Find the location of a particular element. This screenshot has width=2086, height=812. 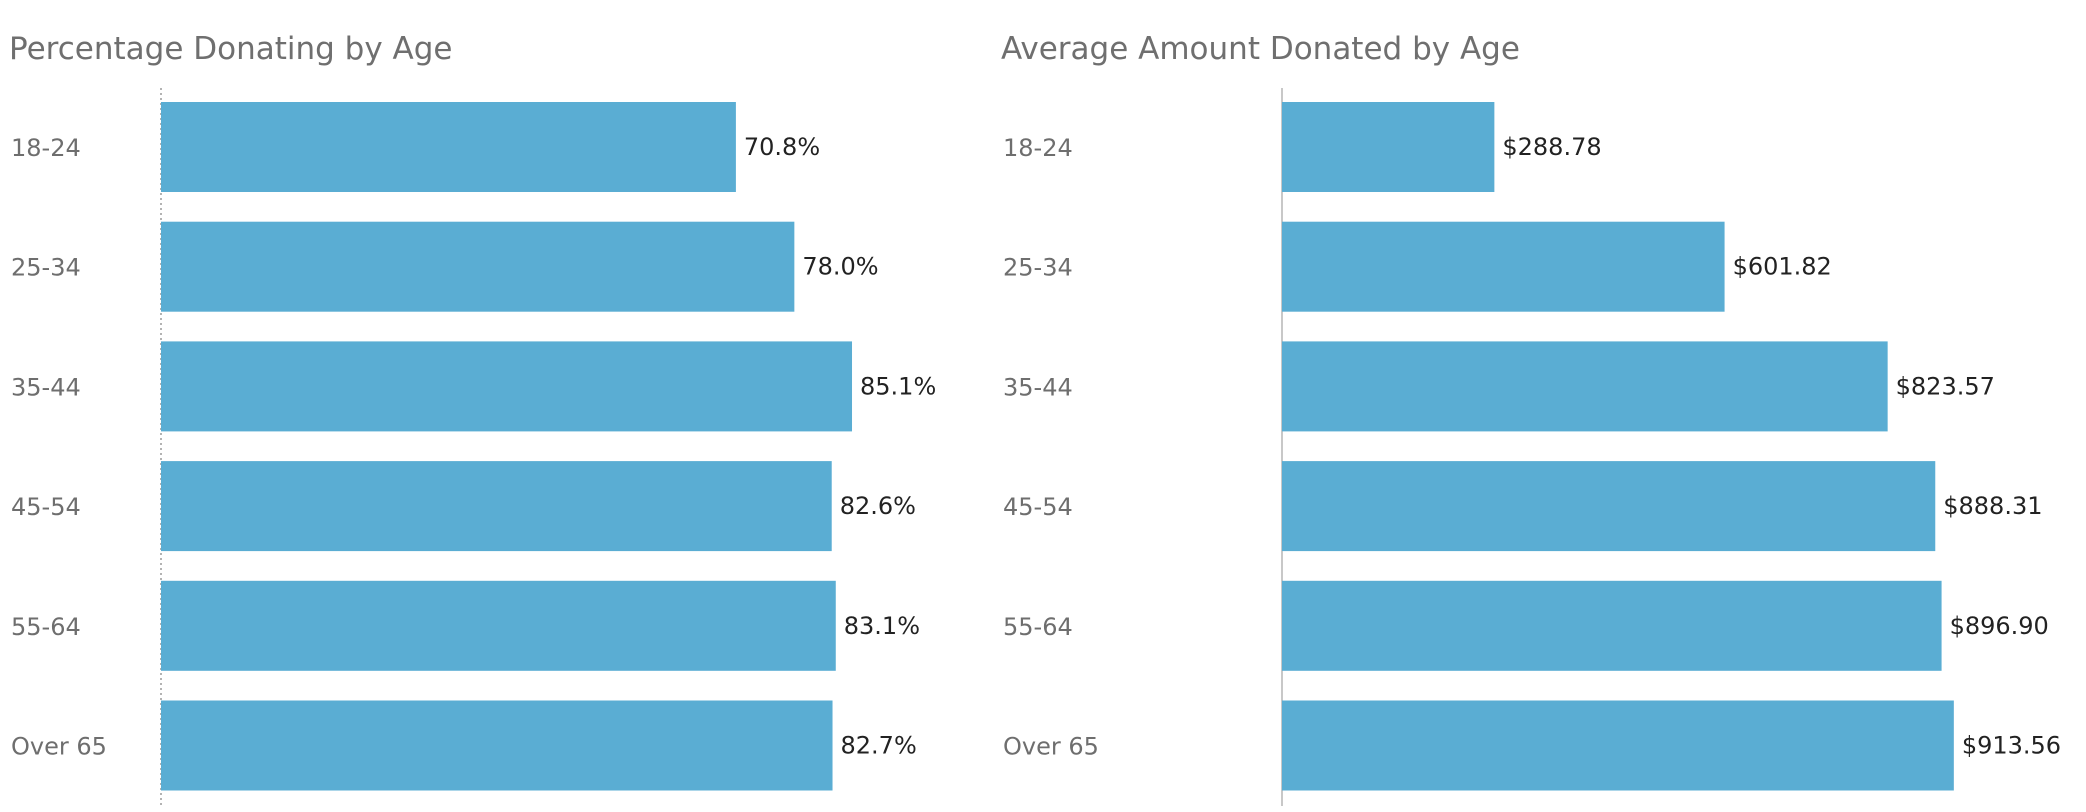

value-label: 70.8% is located at coordinates (782, 147).